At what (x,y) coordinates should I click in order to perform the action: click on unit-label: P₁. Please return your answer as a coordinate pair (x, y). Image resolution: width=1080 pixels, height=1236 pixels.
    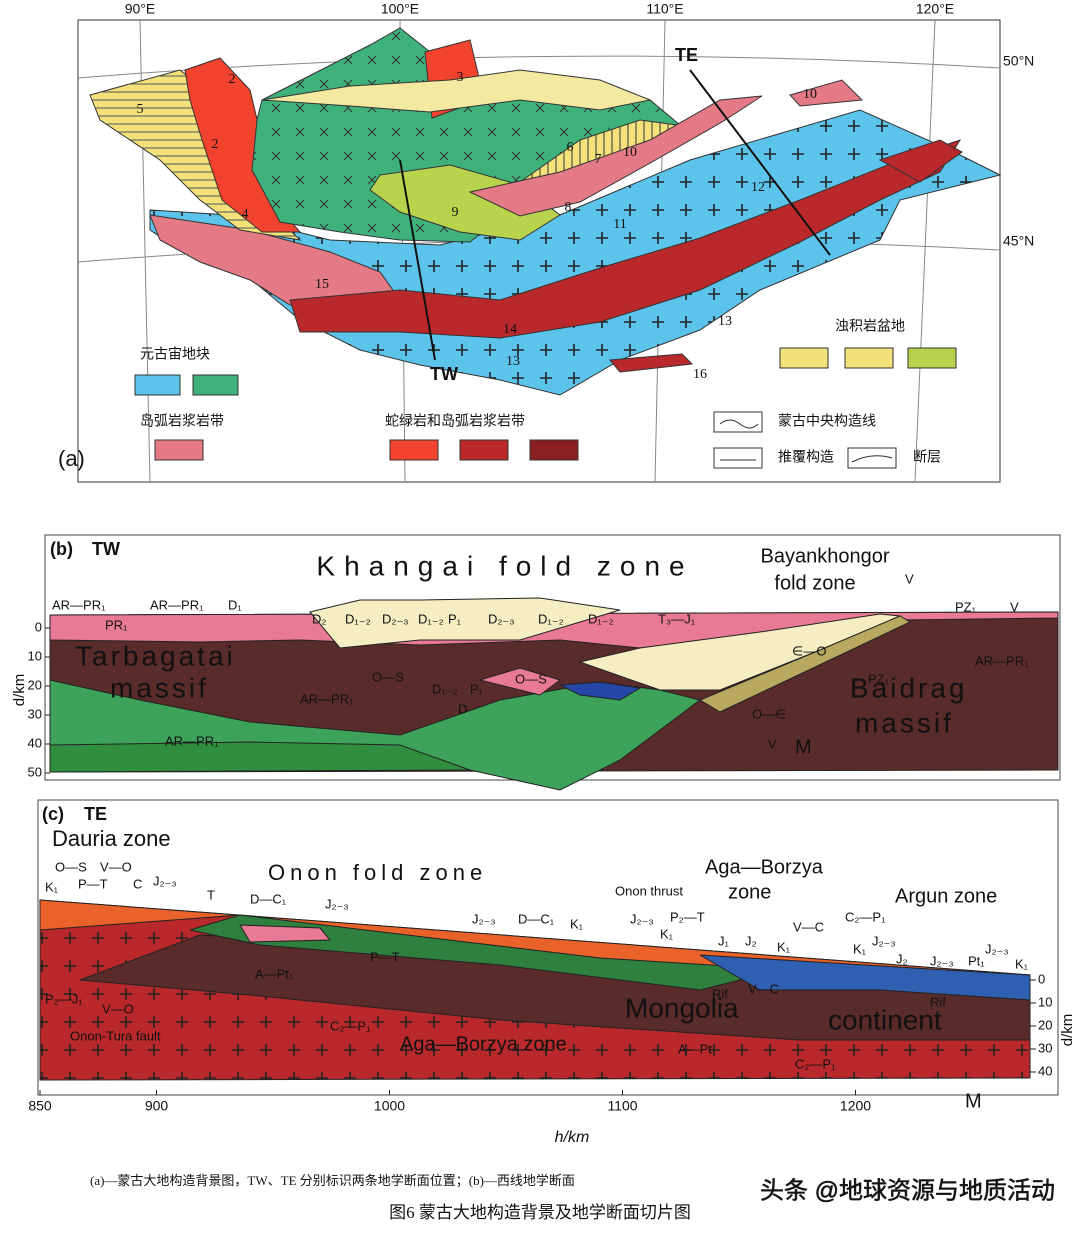
    Looking at the image, I should click on (455, 618).